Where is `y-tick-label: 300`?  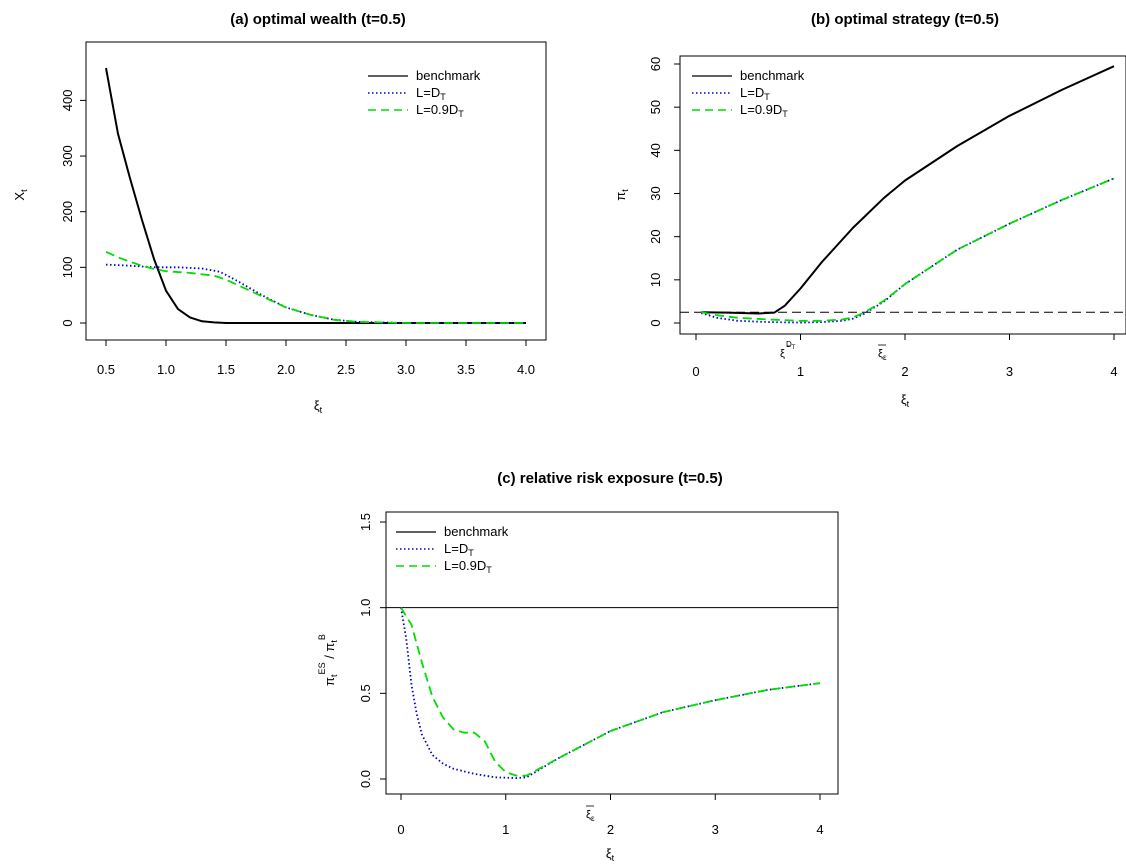
y-tick-label: 300 is located at coordinates (67, 156).